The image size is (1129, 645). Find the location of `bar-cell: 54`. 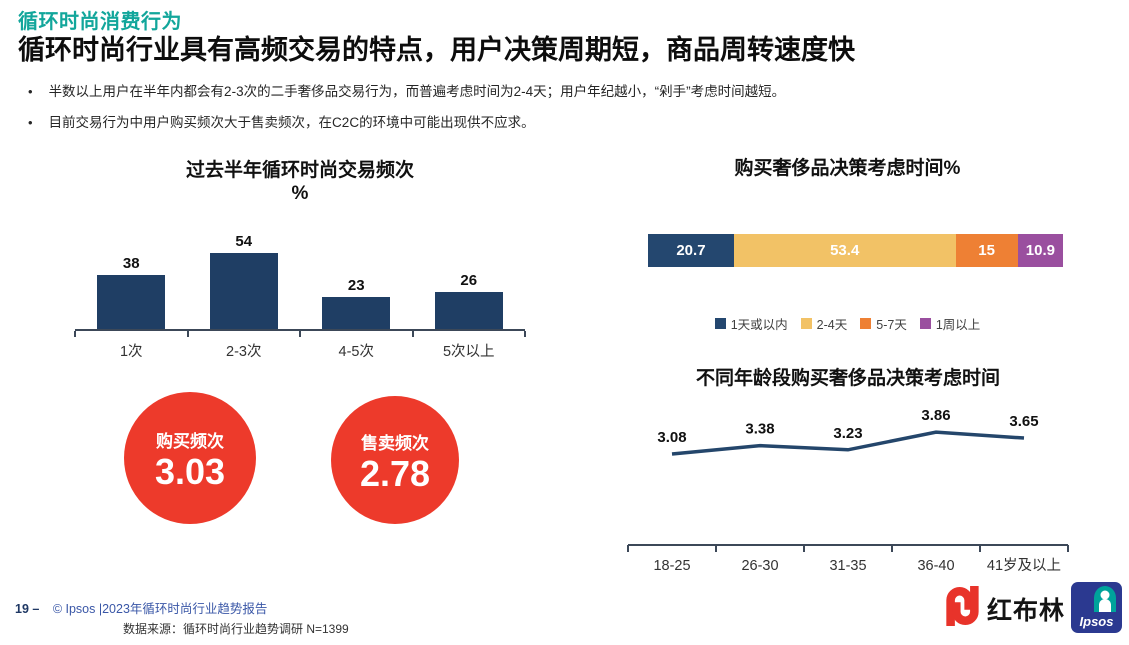

bar-cell: 54 is located at coordinates (244, 281).